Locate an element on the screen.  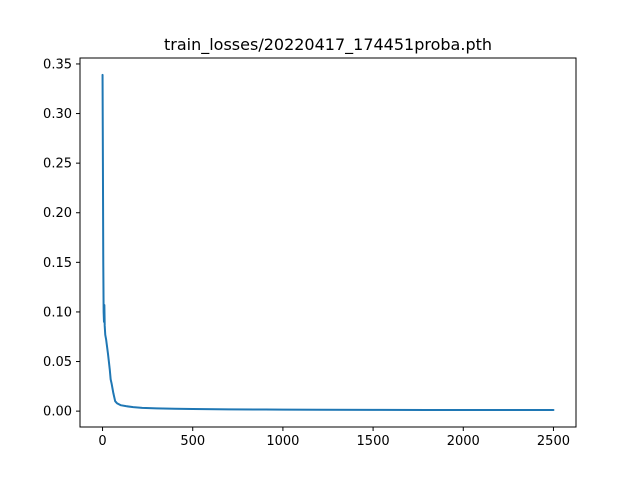
y-tick-label: 0.30 is located at coordinates (57, 114).